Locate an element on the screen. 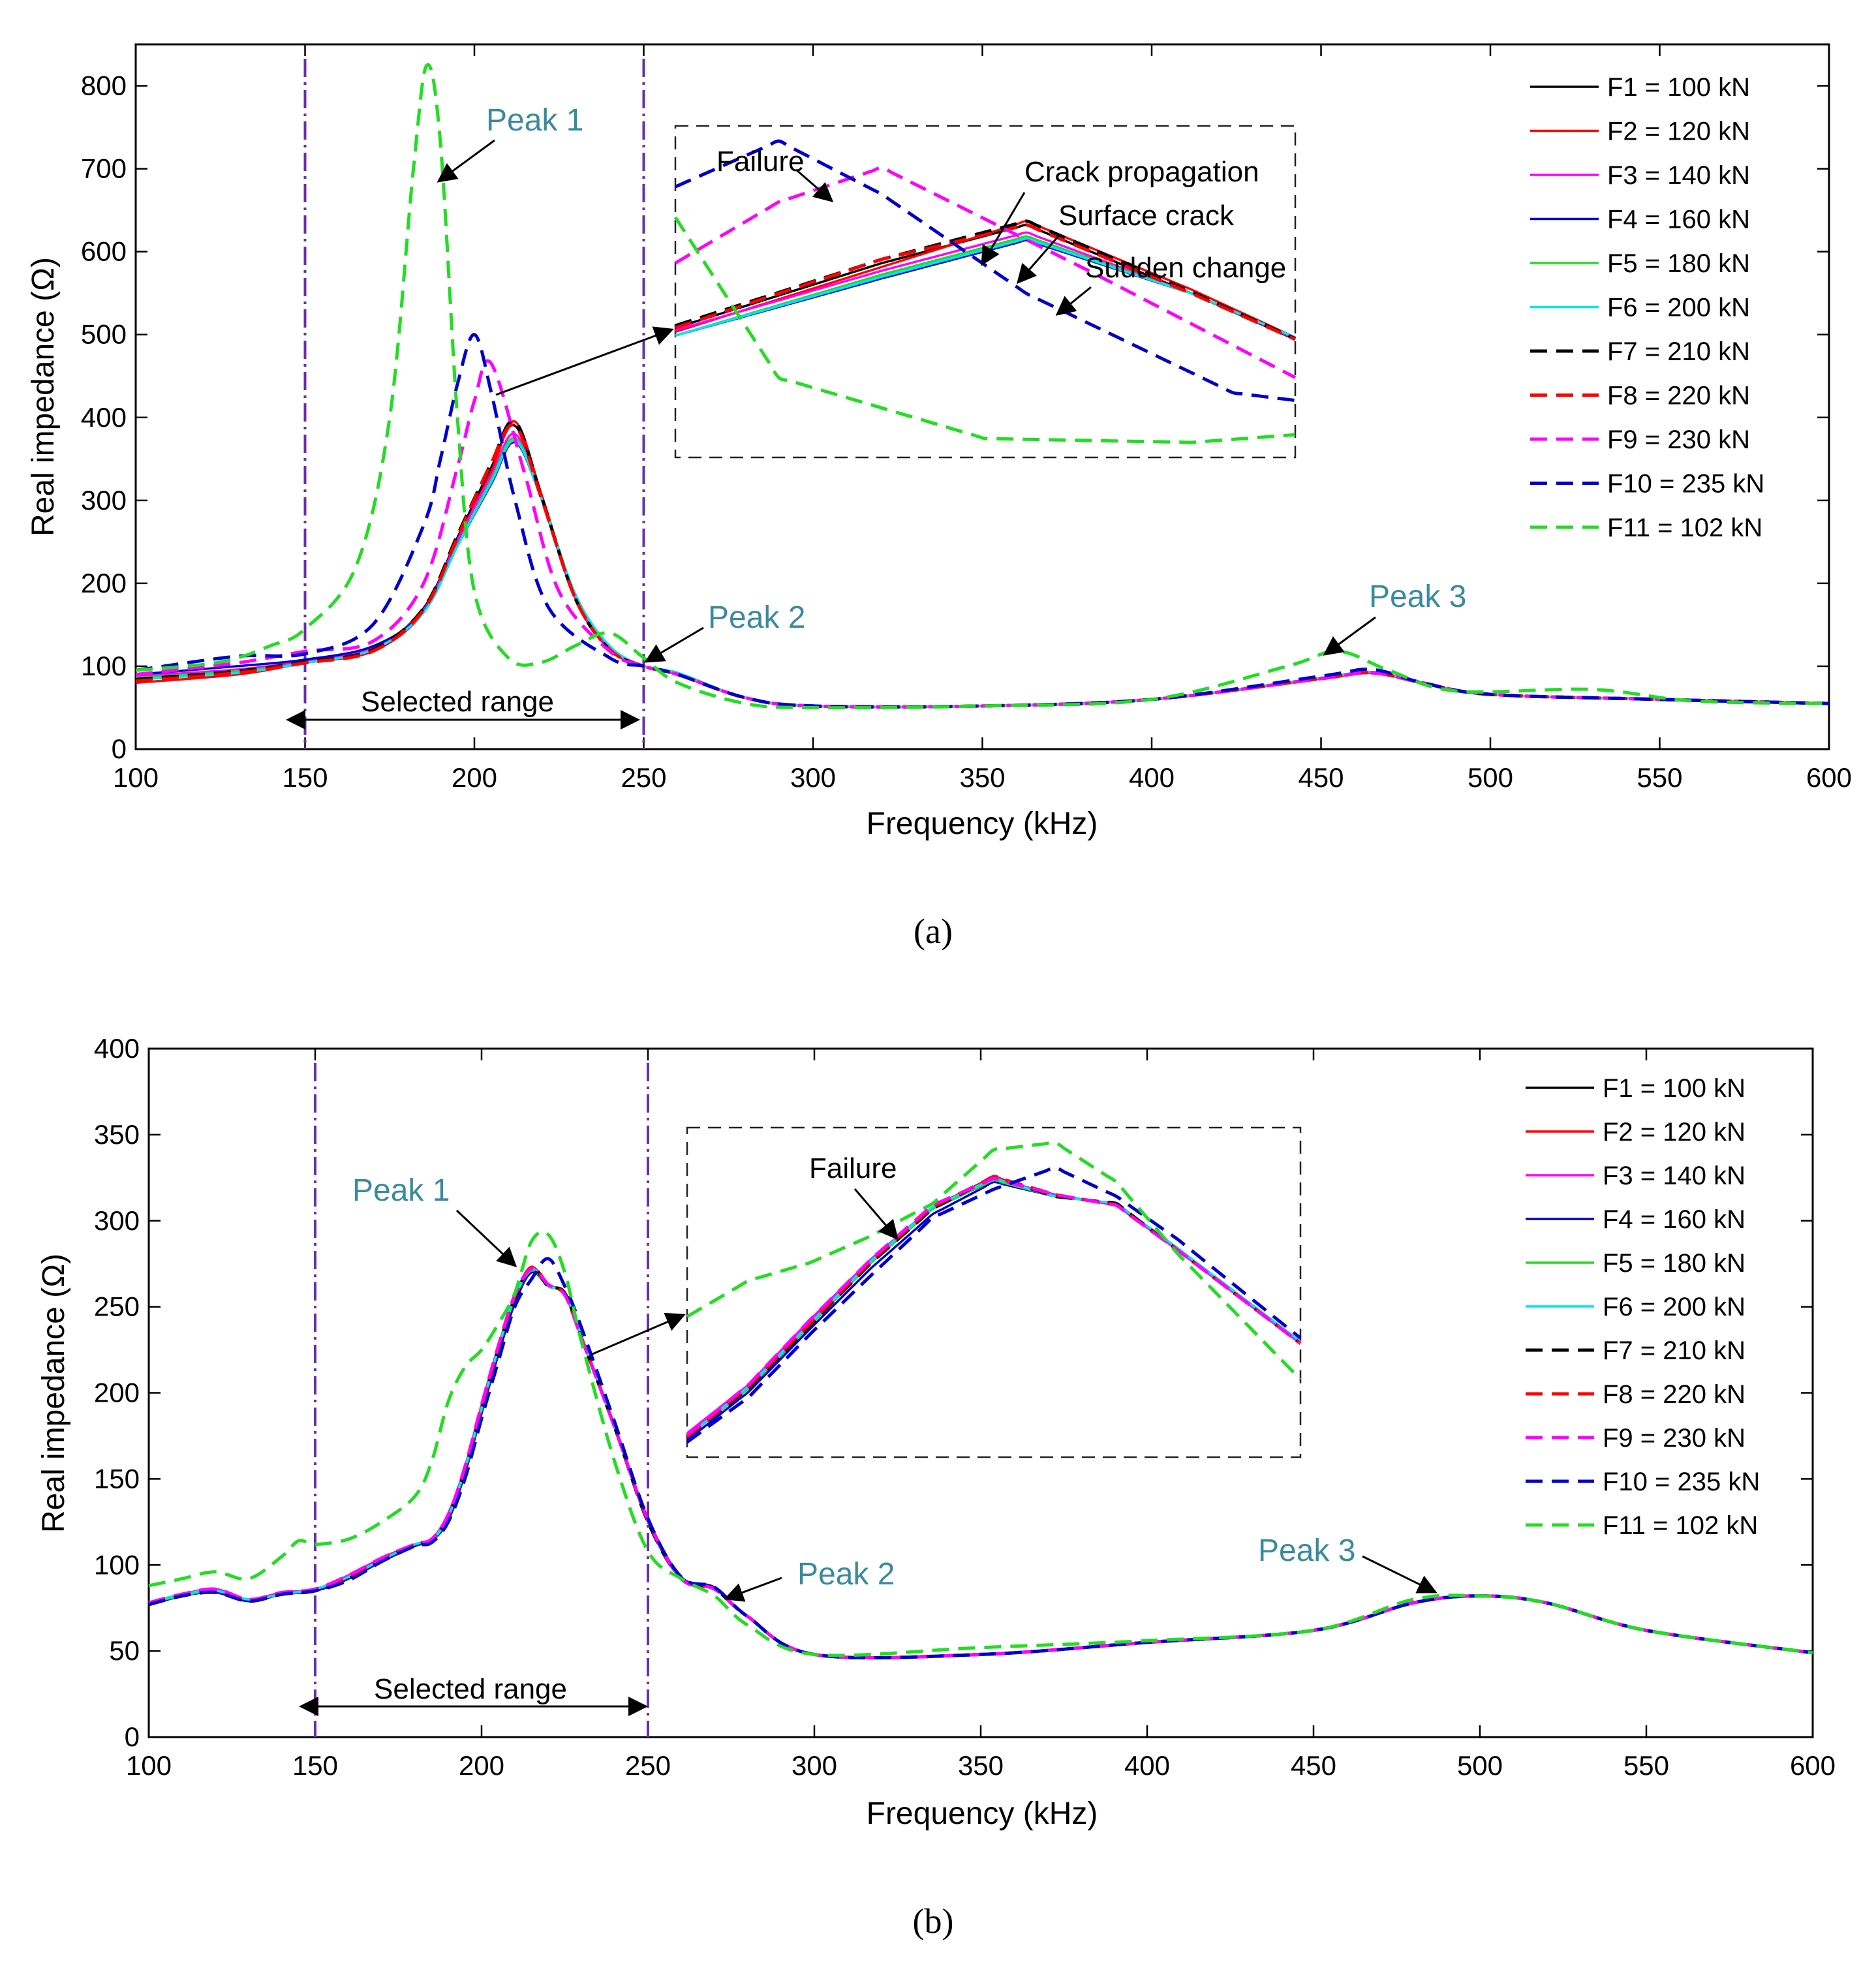 This screenshot has width=1876, height=1972. crack-propagation-arrow-a is located at coordinates (1003, 229).